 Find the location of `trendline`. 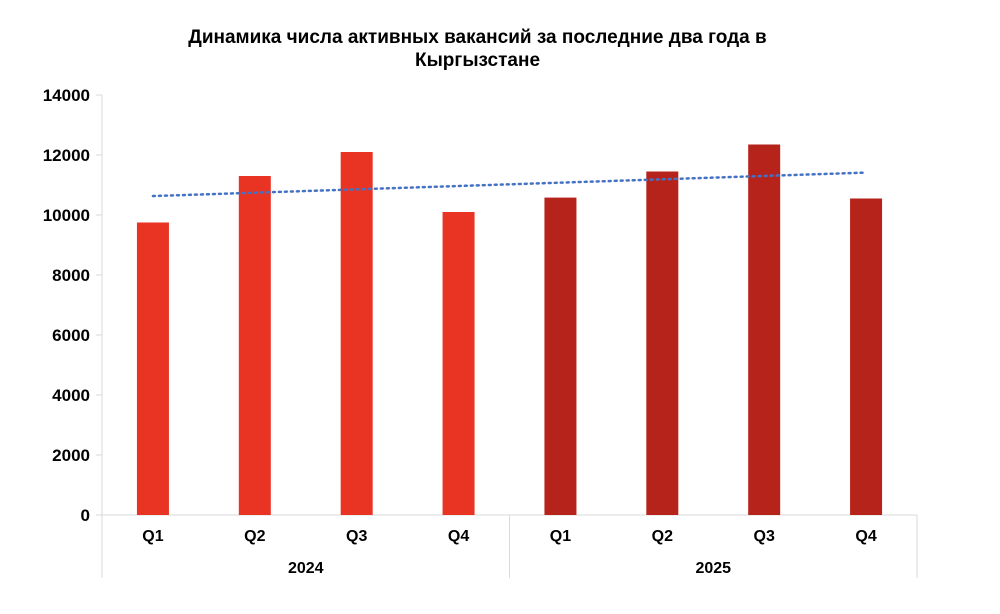

trendline is located at coordinates (509, 184).